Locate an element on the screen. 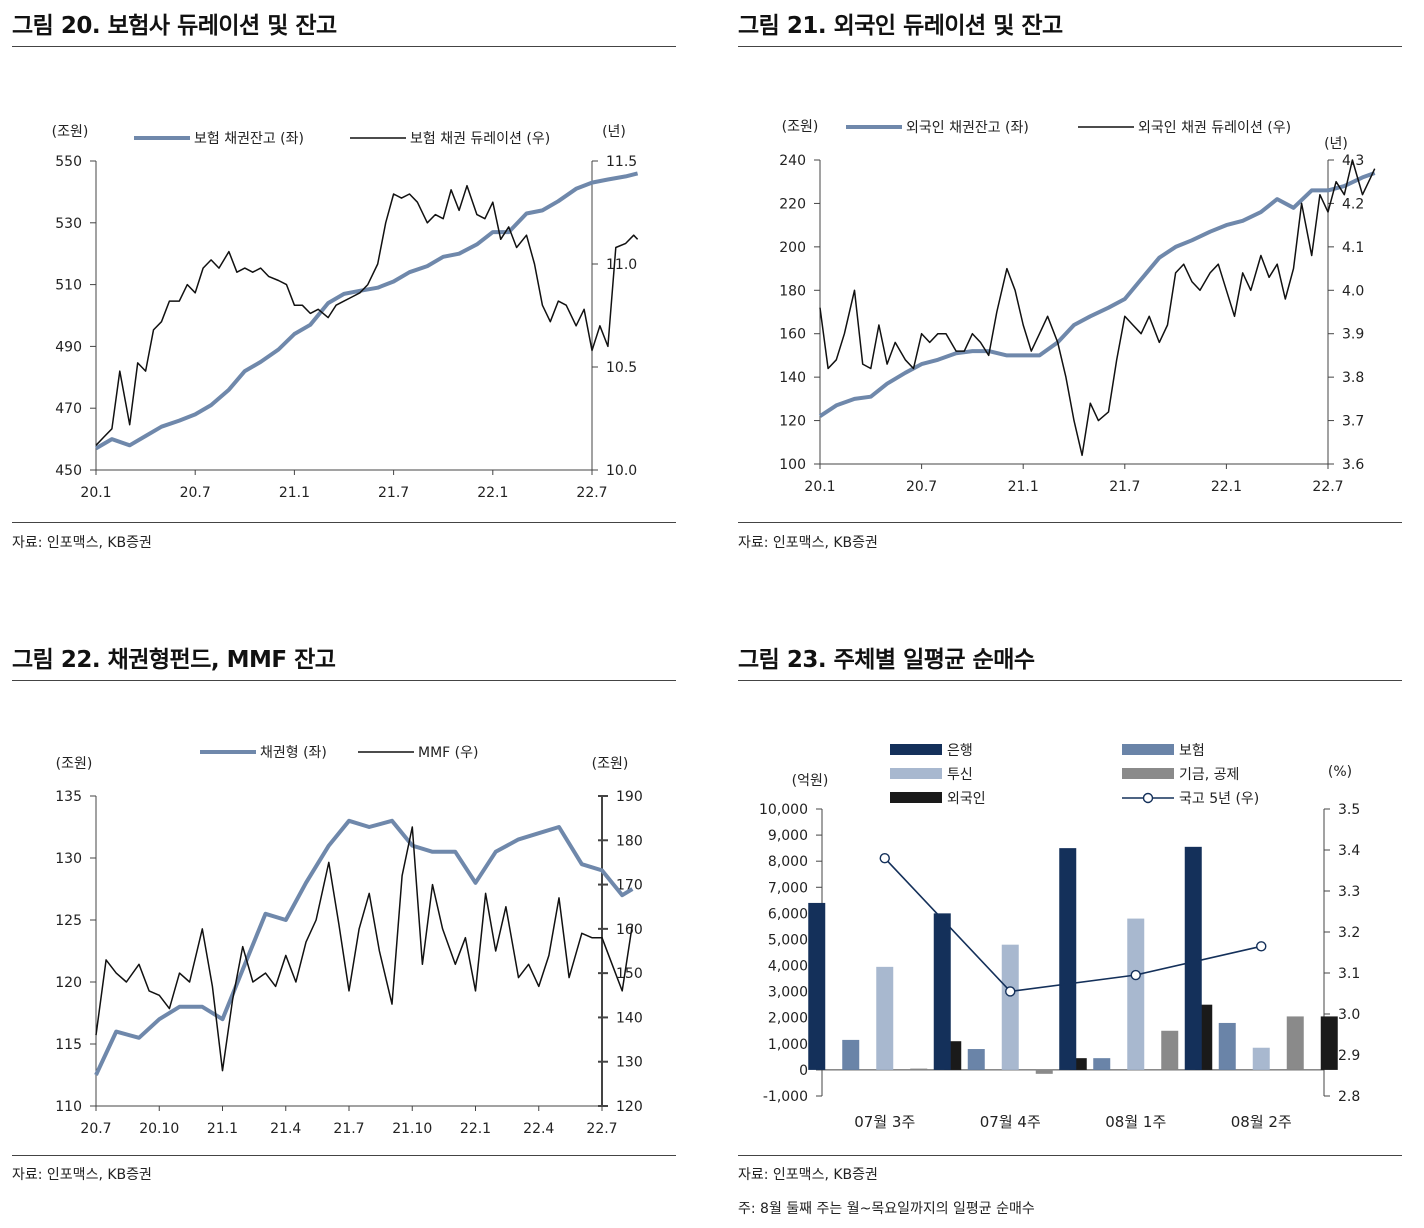  y-right-tick-label: 2.9 is located at coordinates (1349, 1056).